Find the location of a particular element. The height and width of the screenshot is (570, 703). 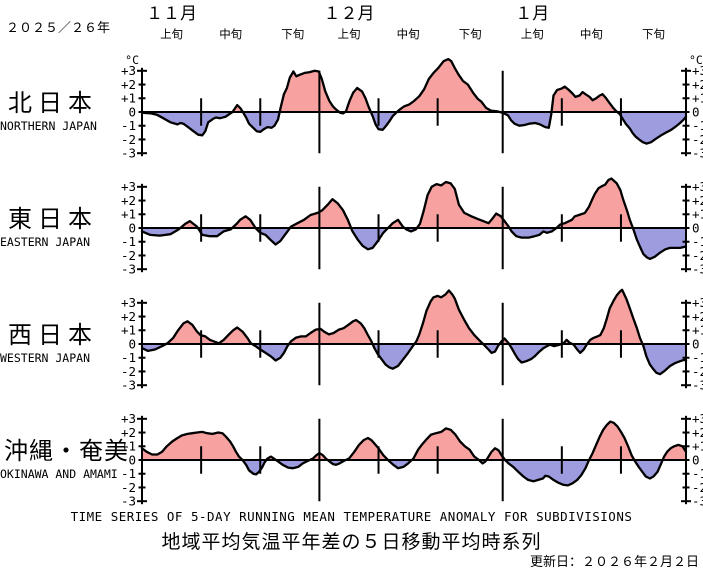

region-name-jp: 北日本 is located at coordinates (53, 103).